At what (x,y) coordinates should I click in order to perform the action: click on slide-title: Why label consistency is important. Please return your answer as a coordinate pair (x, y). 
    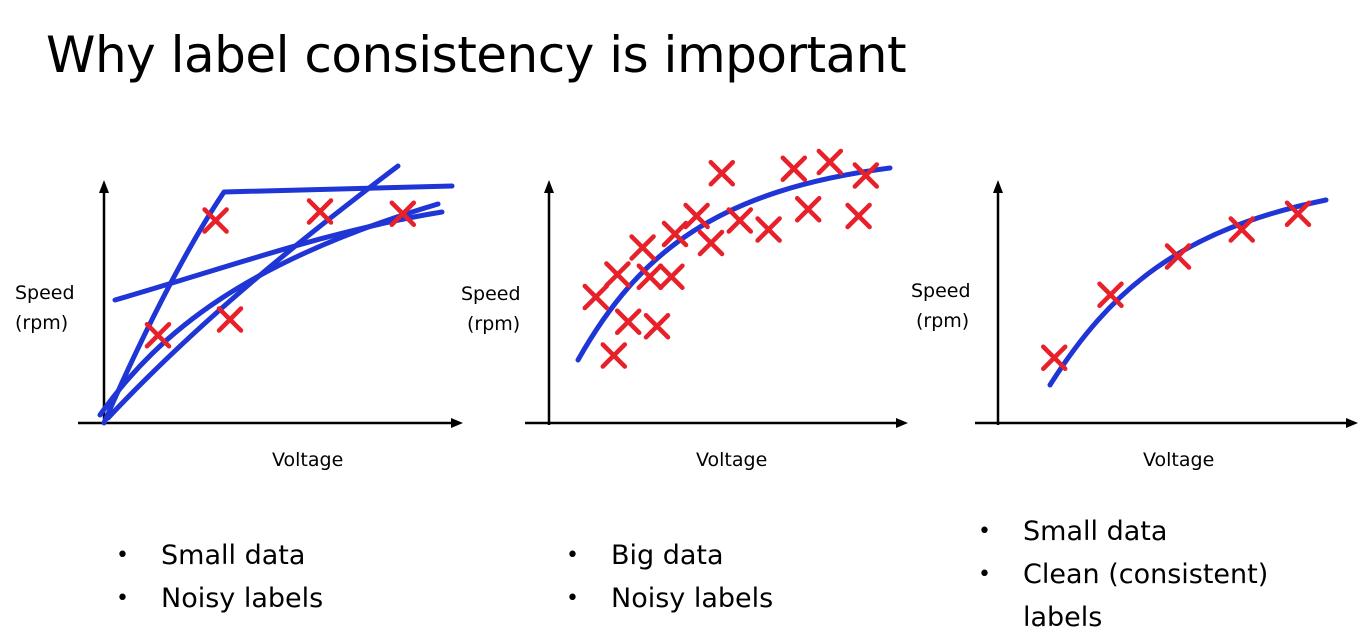
    Looking at the image, I should click on (476, 55).